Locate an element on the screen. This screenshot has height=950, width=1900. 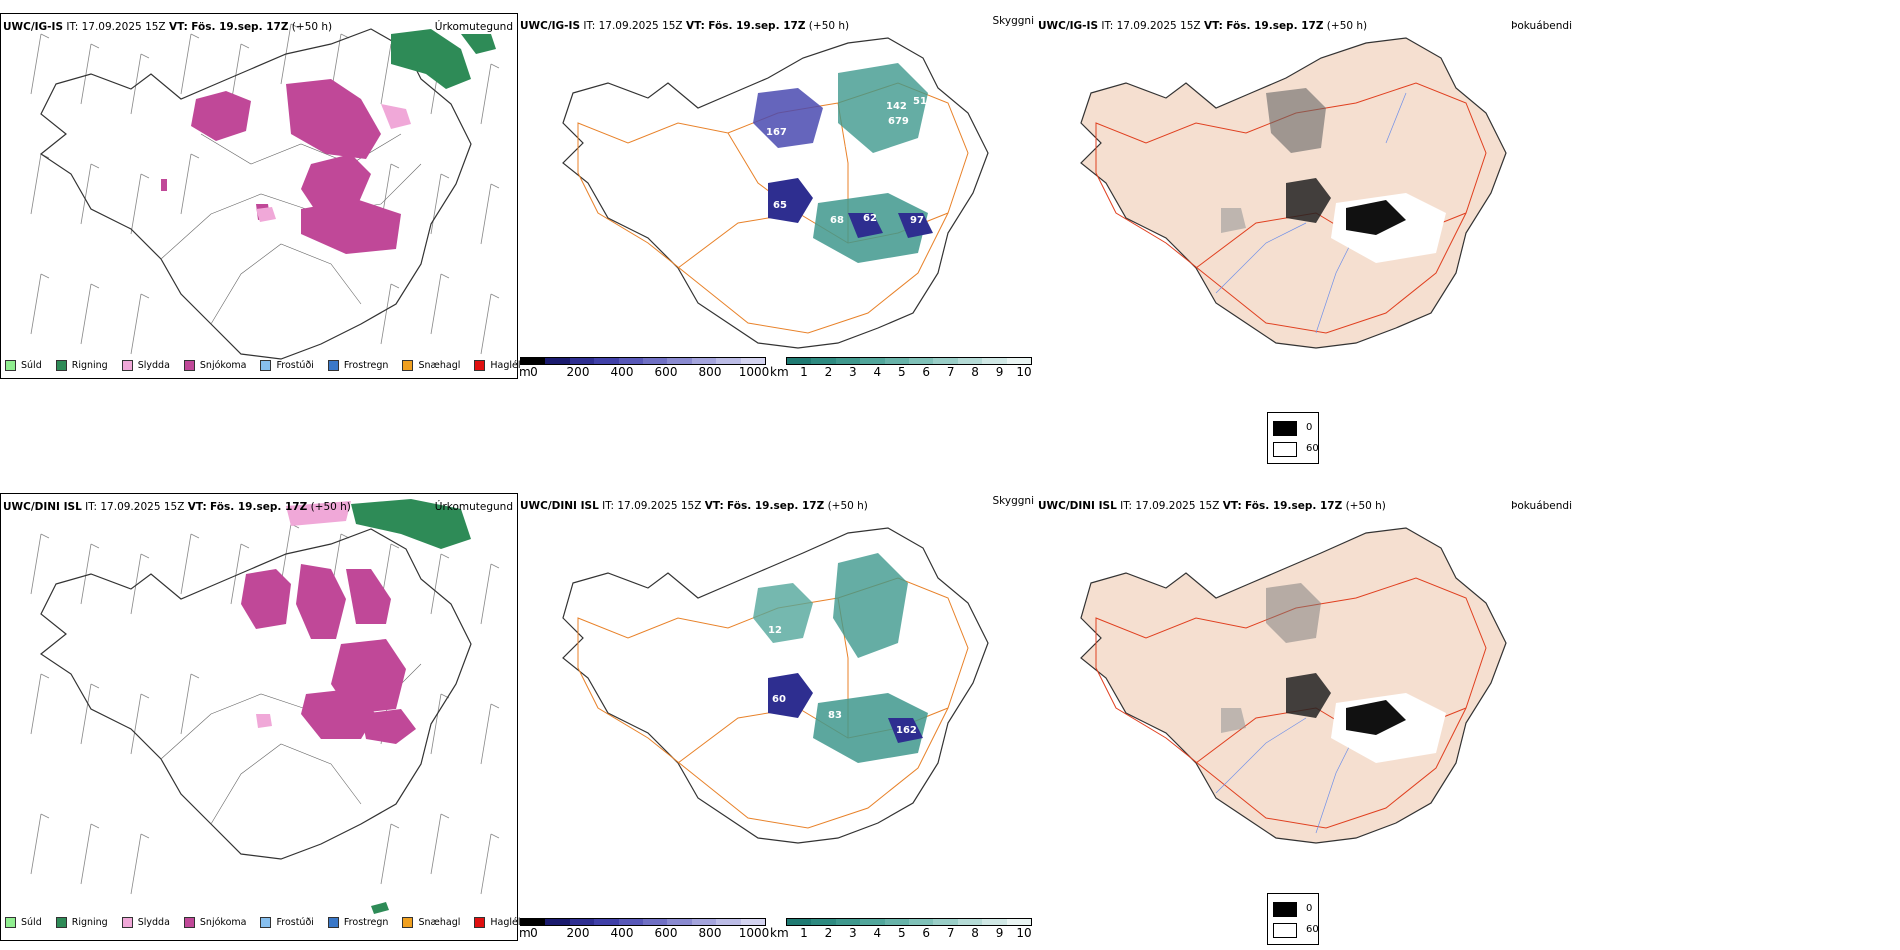
svg-text: 162 is located at coordinates (906, 730).